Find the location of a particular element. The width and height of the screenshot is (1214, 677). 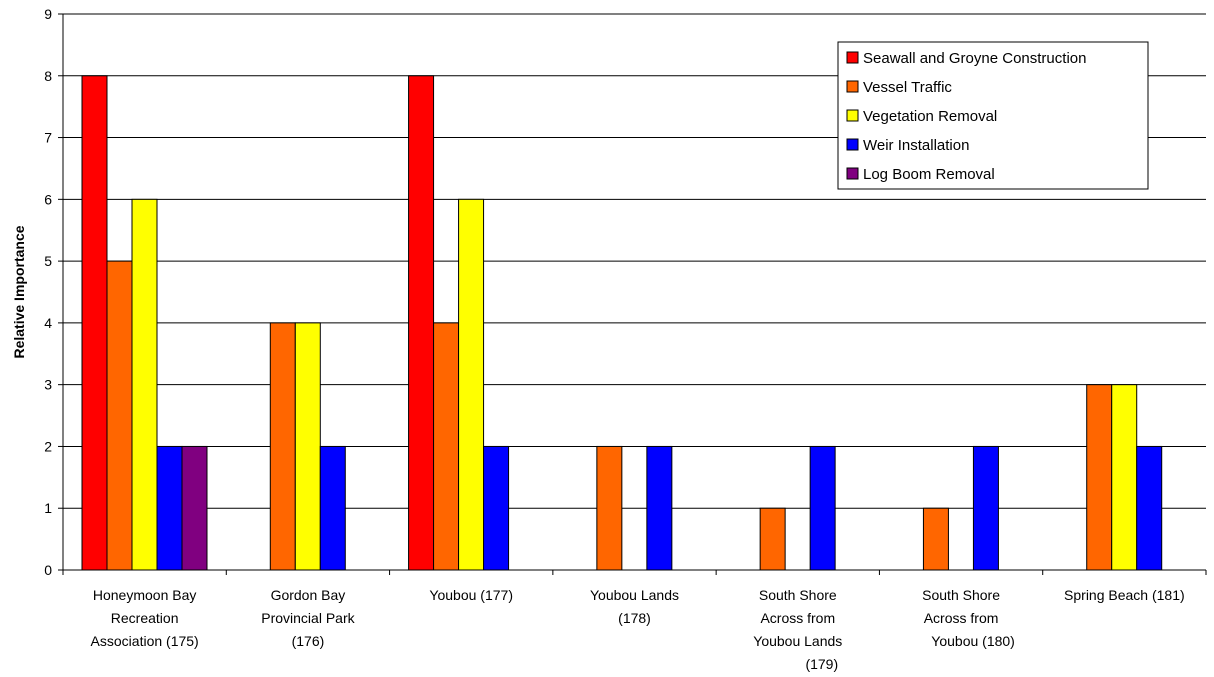

x-category-label: Association (175) is located at coordinates (145, 641).